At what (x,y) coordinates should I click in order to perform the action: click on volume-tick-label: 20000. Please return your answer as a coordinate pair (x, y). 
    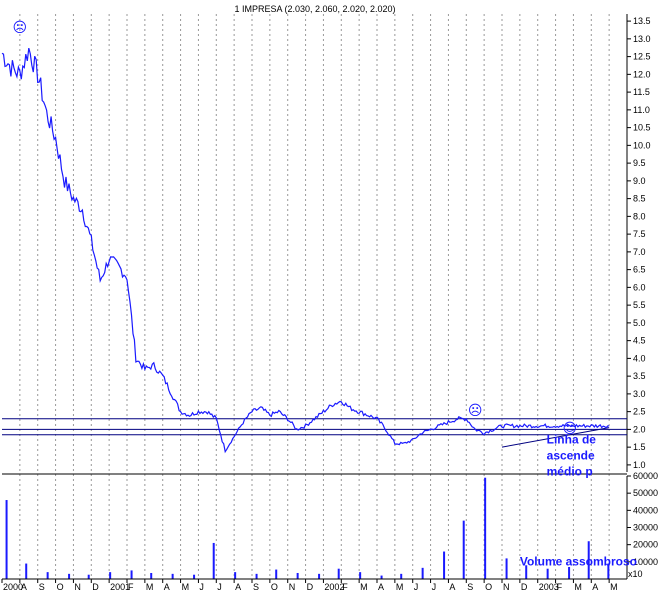
    Looking at the image, I should click on (645, 545).